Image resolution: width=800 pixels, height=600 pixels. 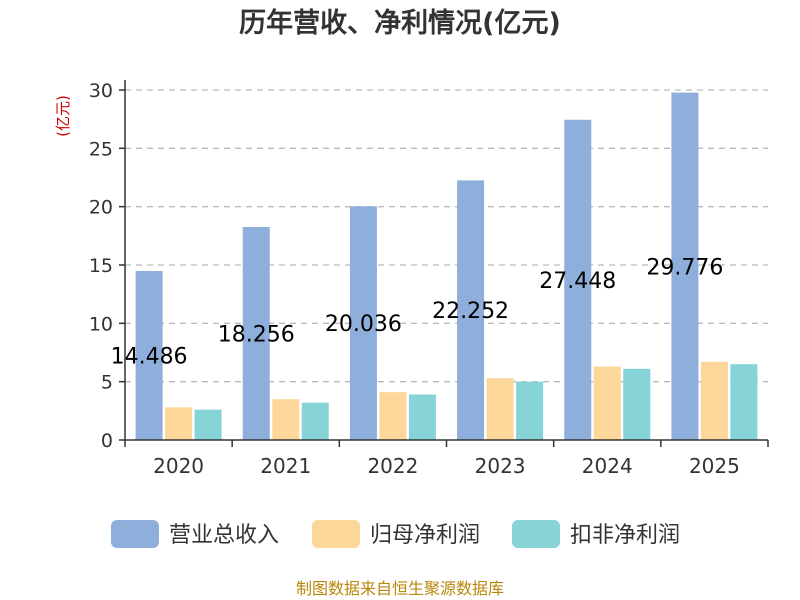 What do you see at coordinates (224, 535) in the screenshot?
I see `legend-label: 营业总收入` at bounding box center [224, 535].